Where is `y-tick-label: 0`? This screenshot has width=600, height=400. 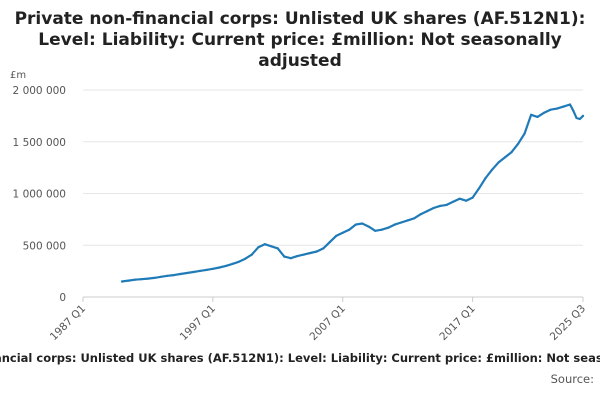
y-tick-label: 0 is located at coordinates (62, 298).